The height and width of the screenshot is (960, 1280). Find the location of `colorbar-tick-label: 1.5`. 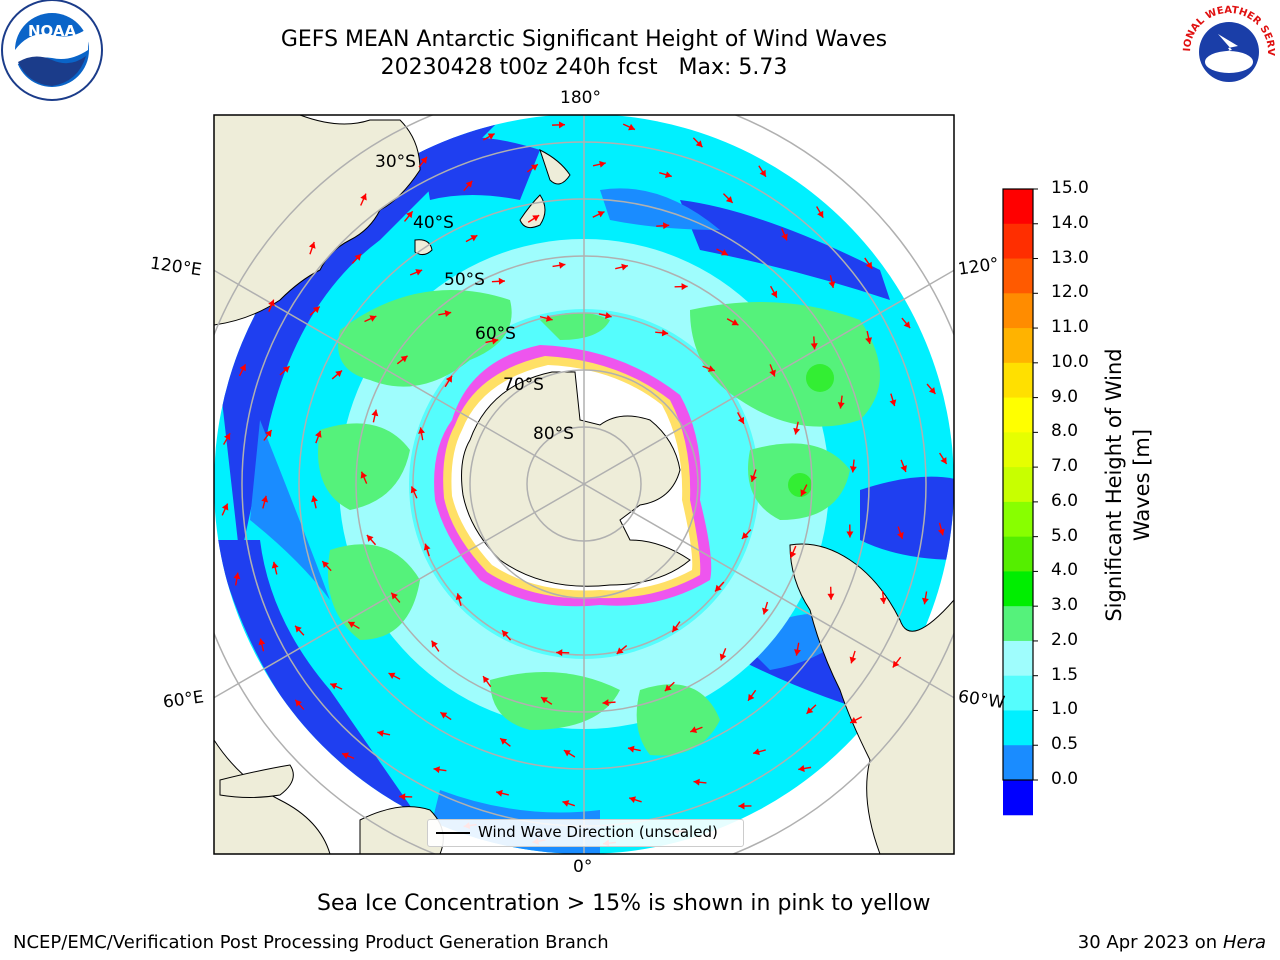

colorbar-tick-label: 1.5 is located at coordinates (1065, 674).